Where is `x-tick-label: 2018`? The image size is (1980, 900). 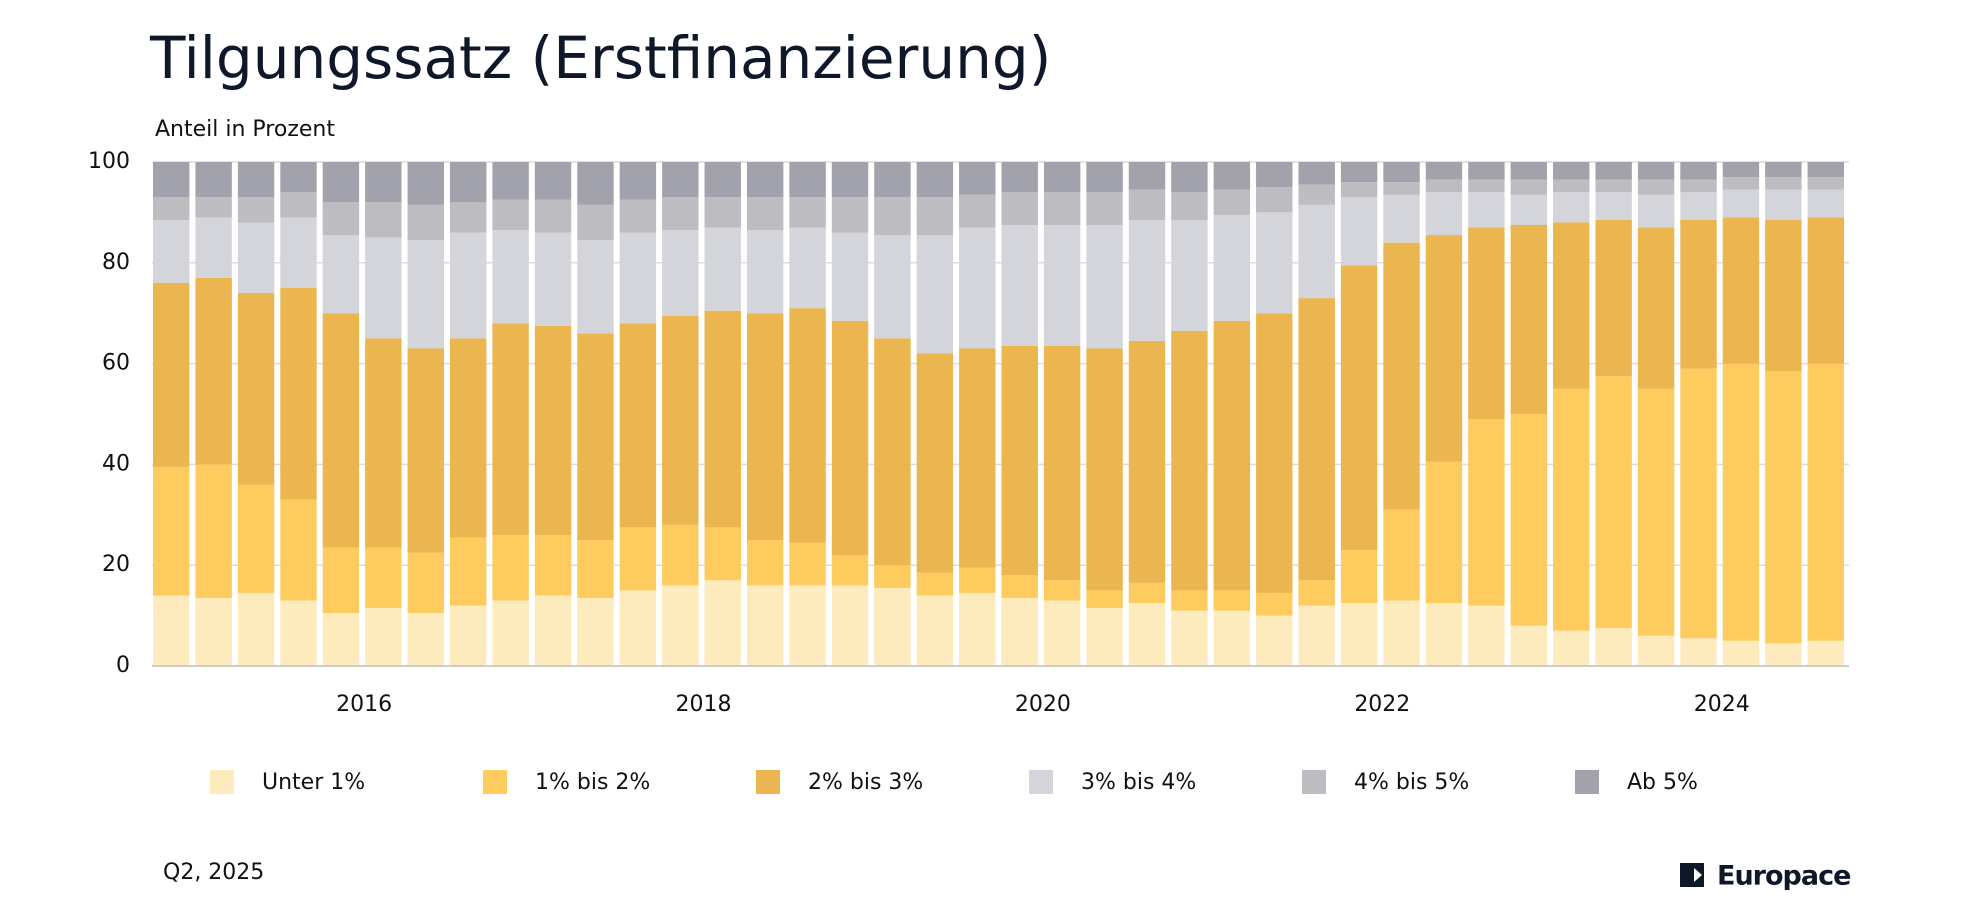 x-tick-label: 2018 is located at coordinates (704, 704).